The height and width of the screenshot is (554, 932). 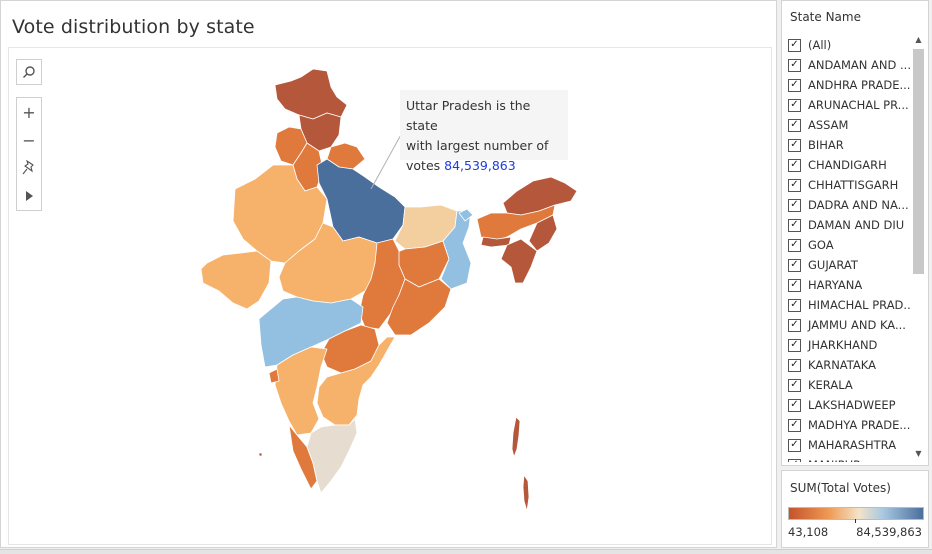 I want to click on state-karnataka, so click(x=301, y=391).